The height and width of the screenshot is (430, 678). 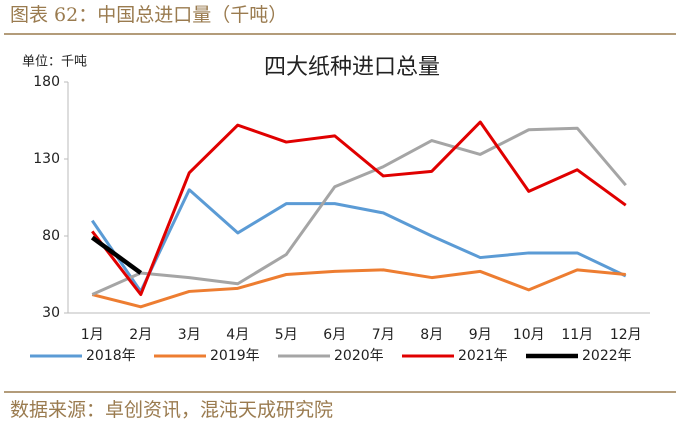 I want to click on y-tick-label: 30, so click(x=51, y=313).